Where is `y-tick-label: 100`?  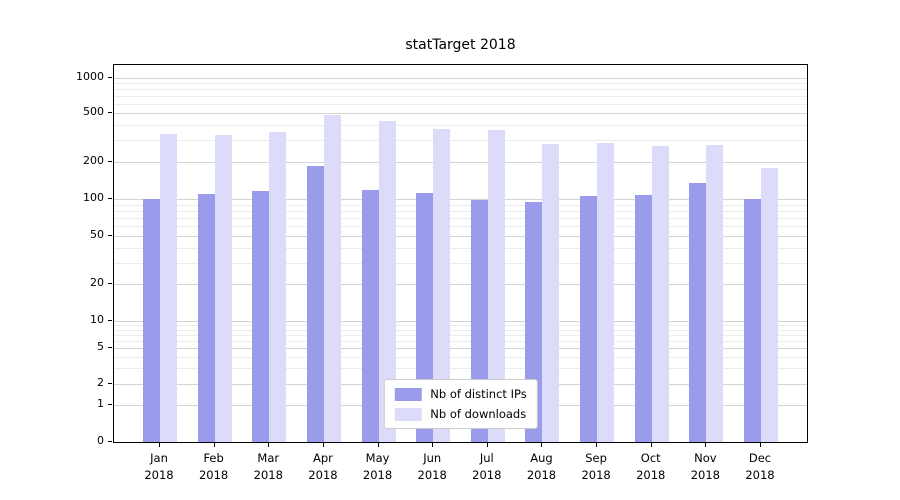 y-tick-label: 100 is located at coordinates (93, 197).